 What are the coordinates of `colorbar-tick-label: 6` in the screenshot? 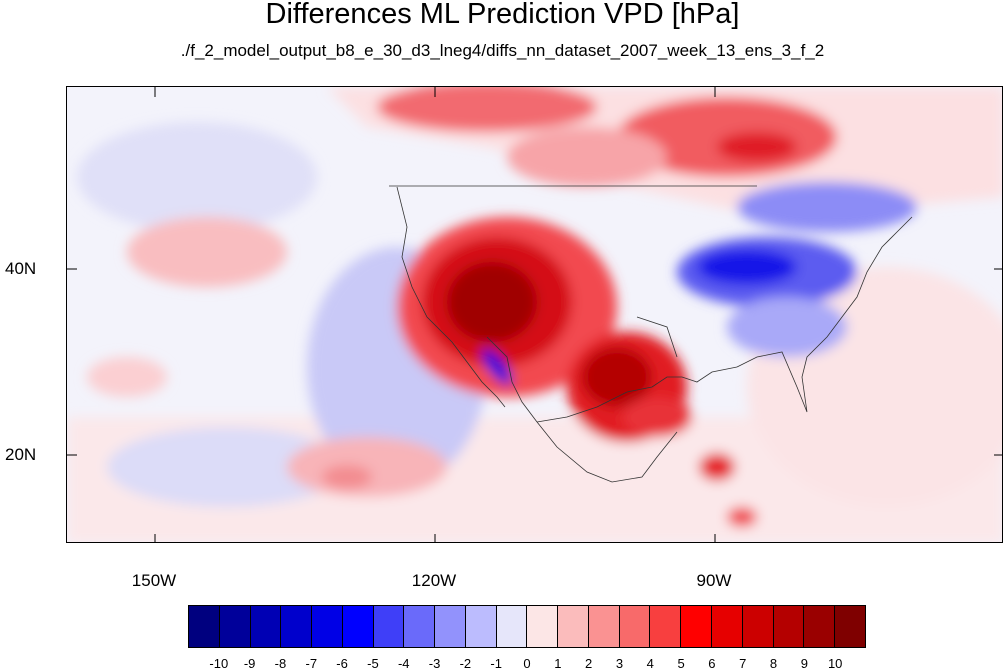 It's located at (712, 663).